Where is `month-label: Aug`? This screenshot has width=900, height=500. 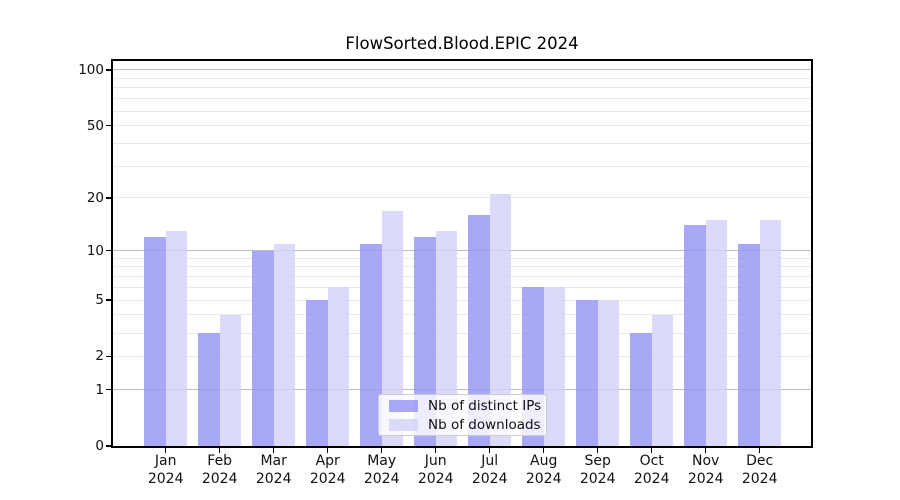
month-label: Aug is located at coordinates (544, 461).